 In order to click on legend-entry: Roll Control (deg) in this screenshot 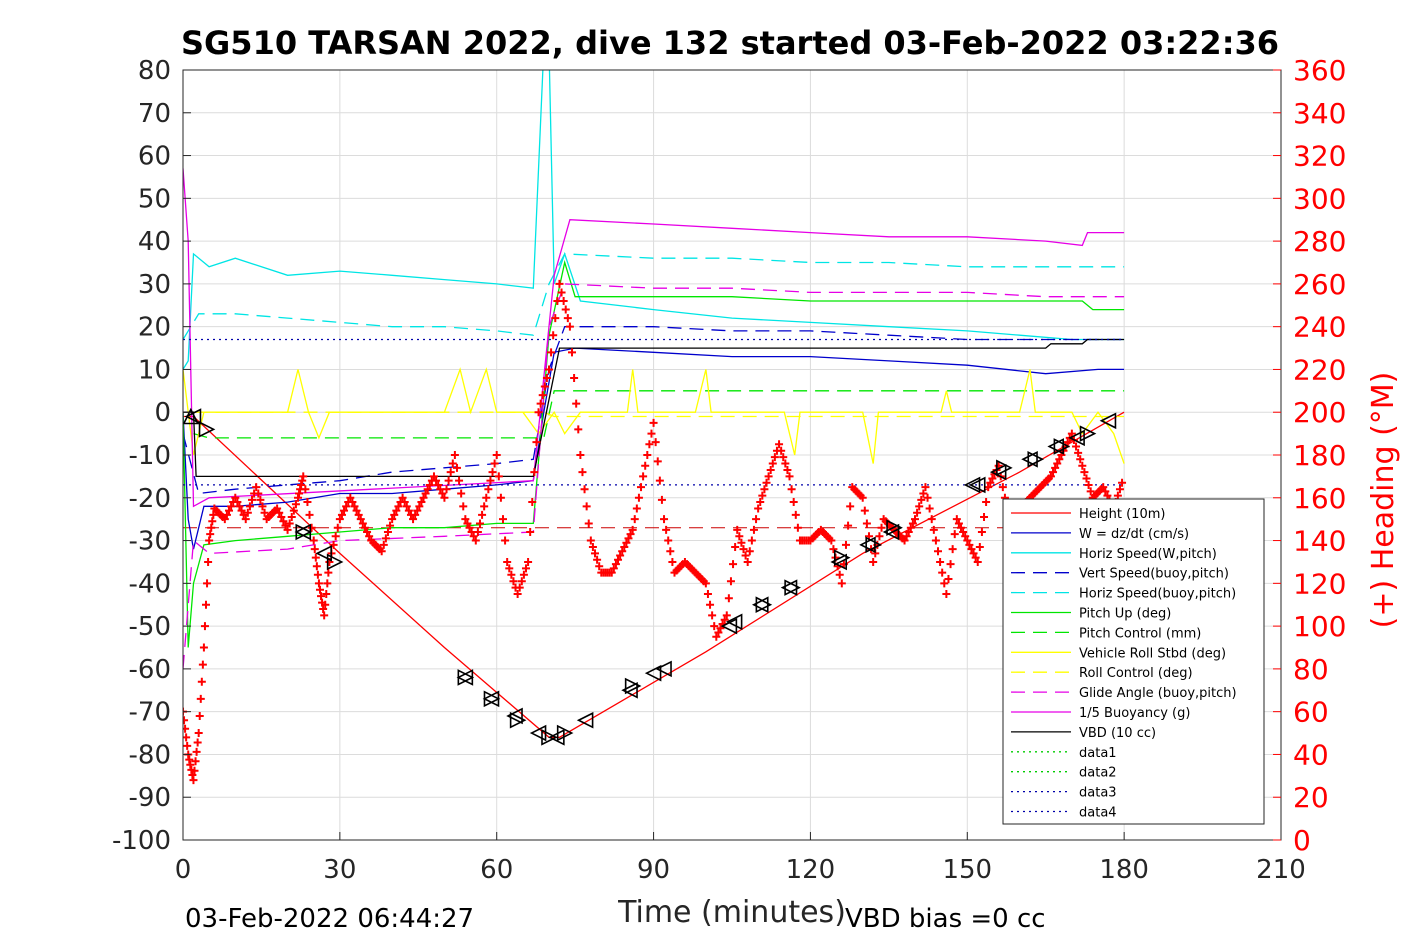, I will do `click(1136, 673)`.